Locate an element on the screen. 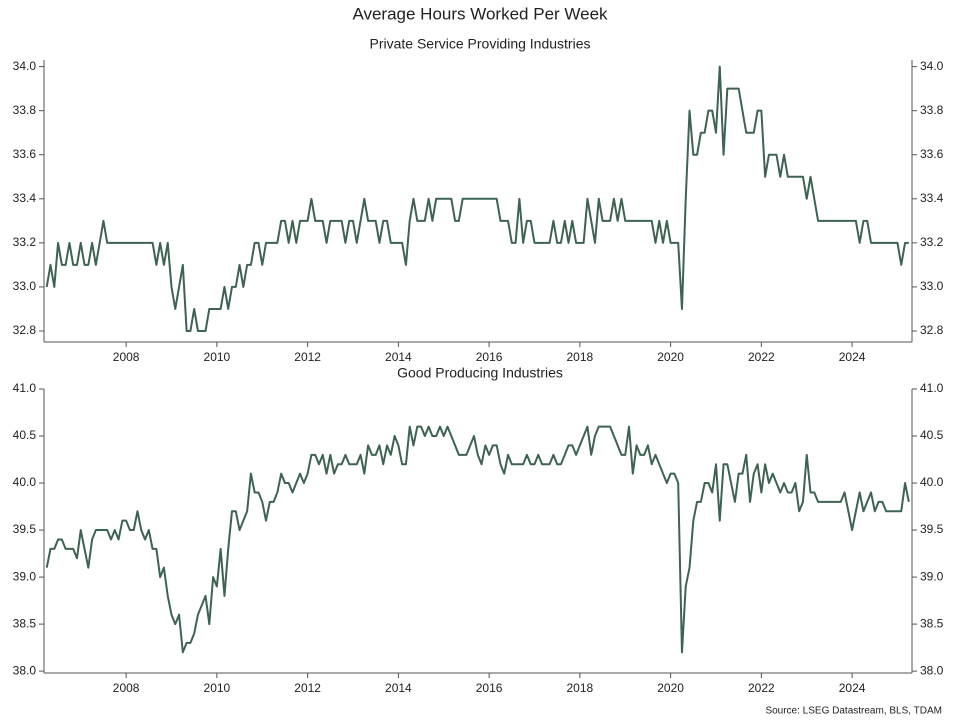 The height and width of the screenshot is (720, 960). page-title: Average Hours Worked Per Week is located at coordinates (480, 13).